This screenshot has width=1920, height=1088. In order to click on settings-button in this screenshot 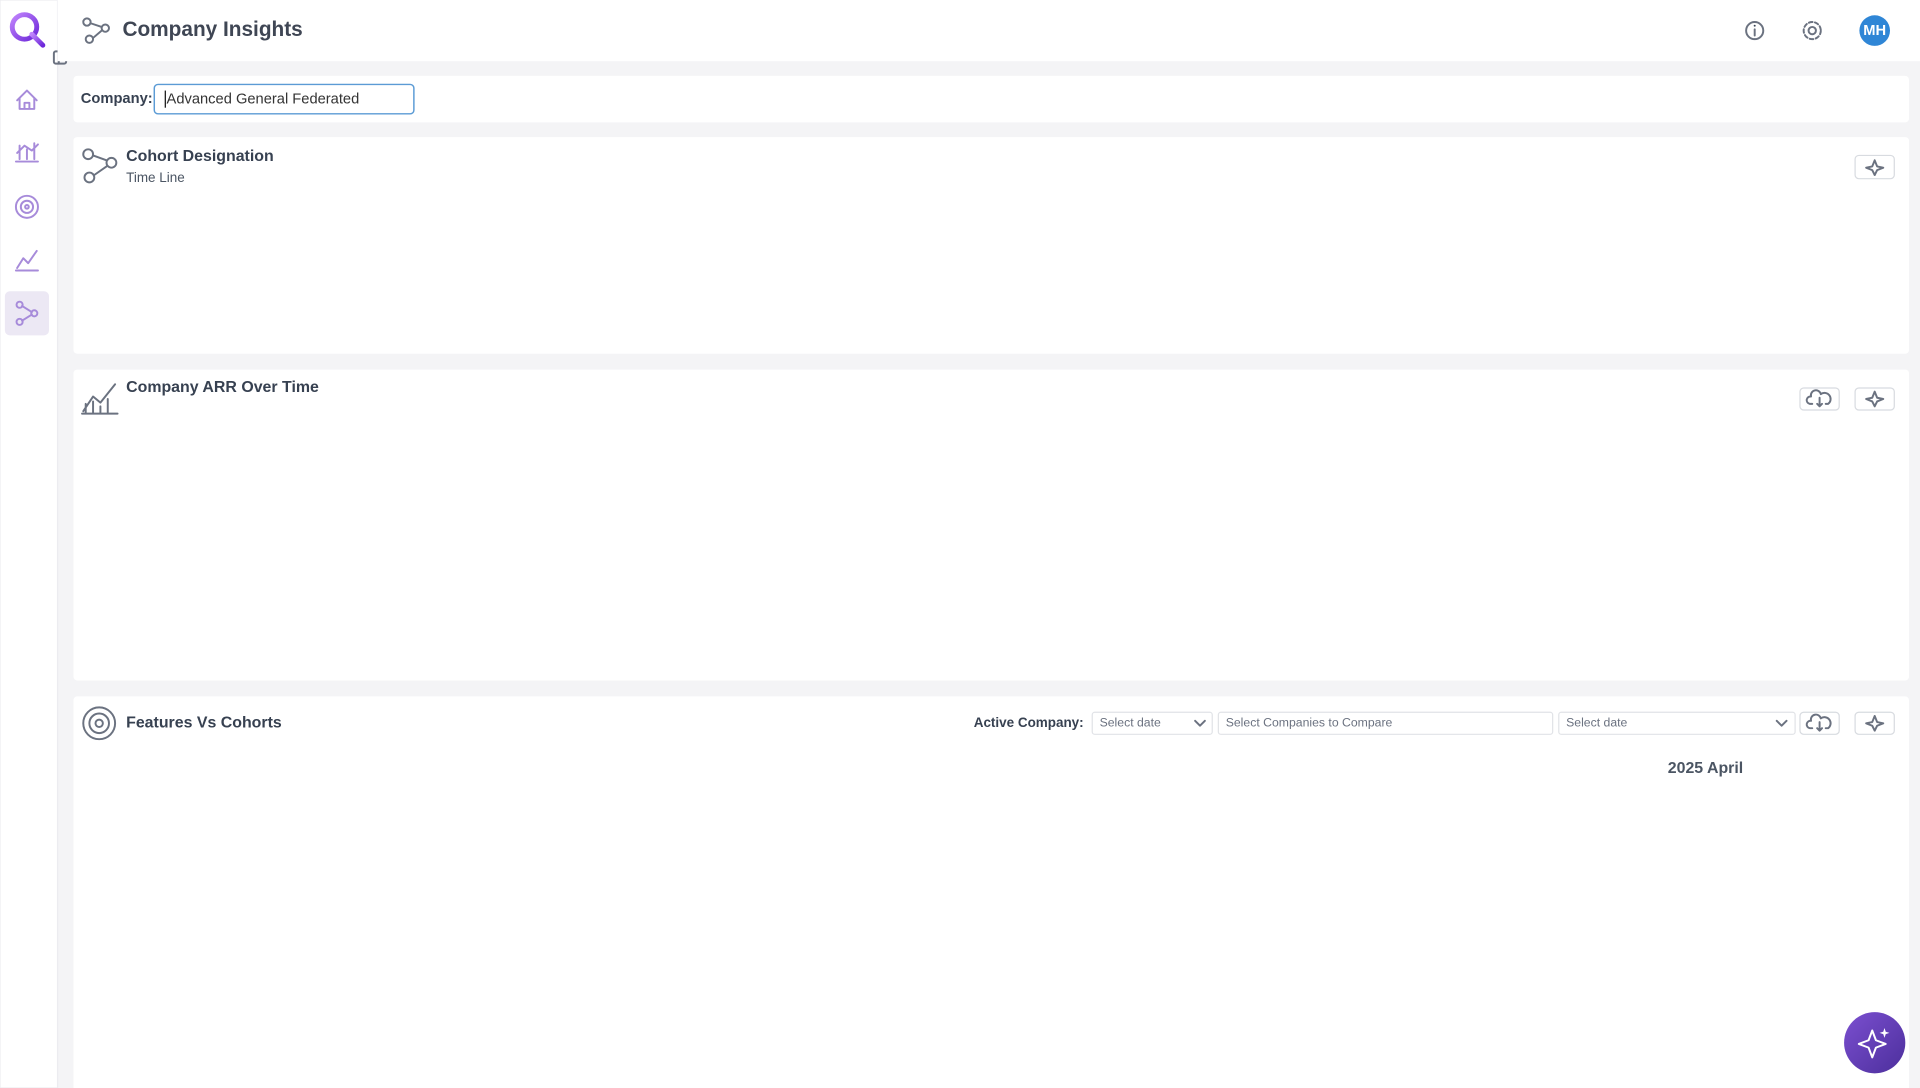, I will do `click(1812, 31)`.